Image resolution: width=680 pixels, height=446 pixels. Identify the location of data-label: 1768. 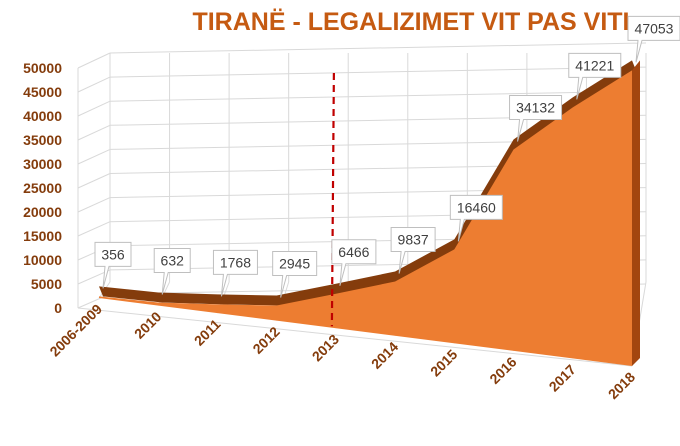
(235, 273).